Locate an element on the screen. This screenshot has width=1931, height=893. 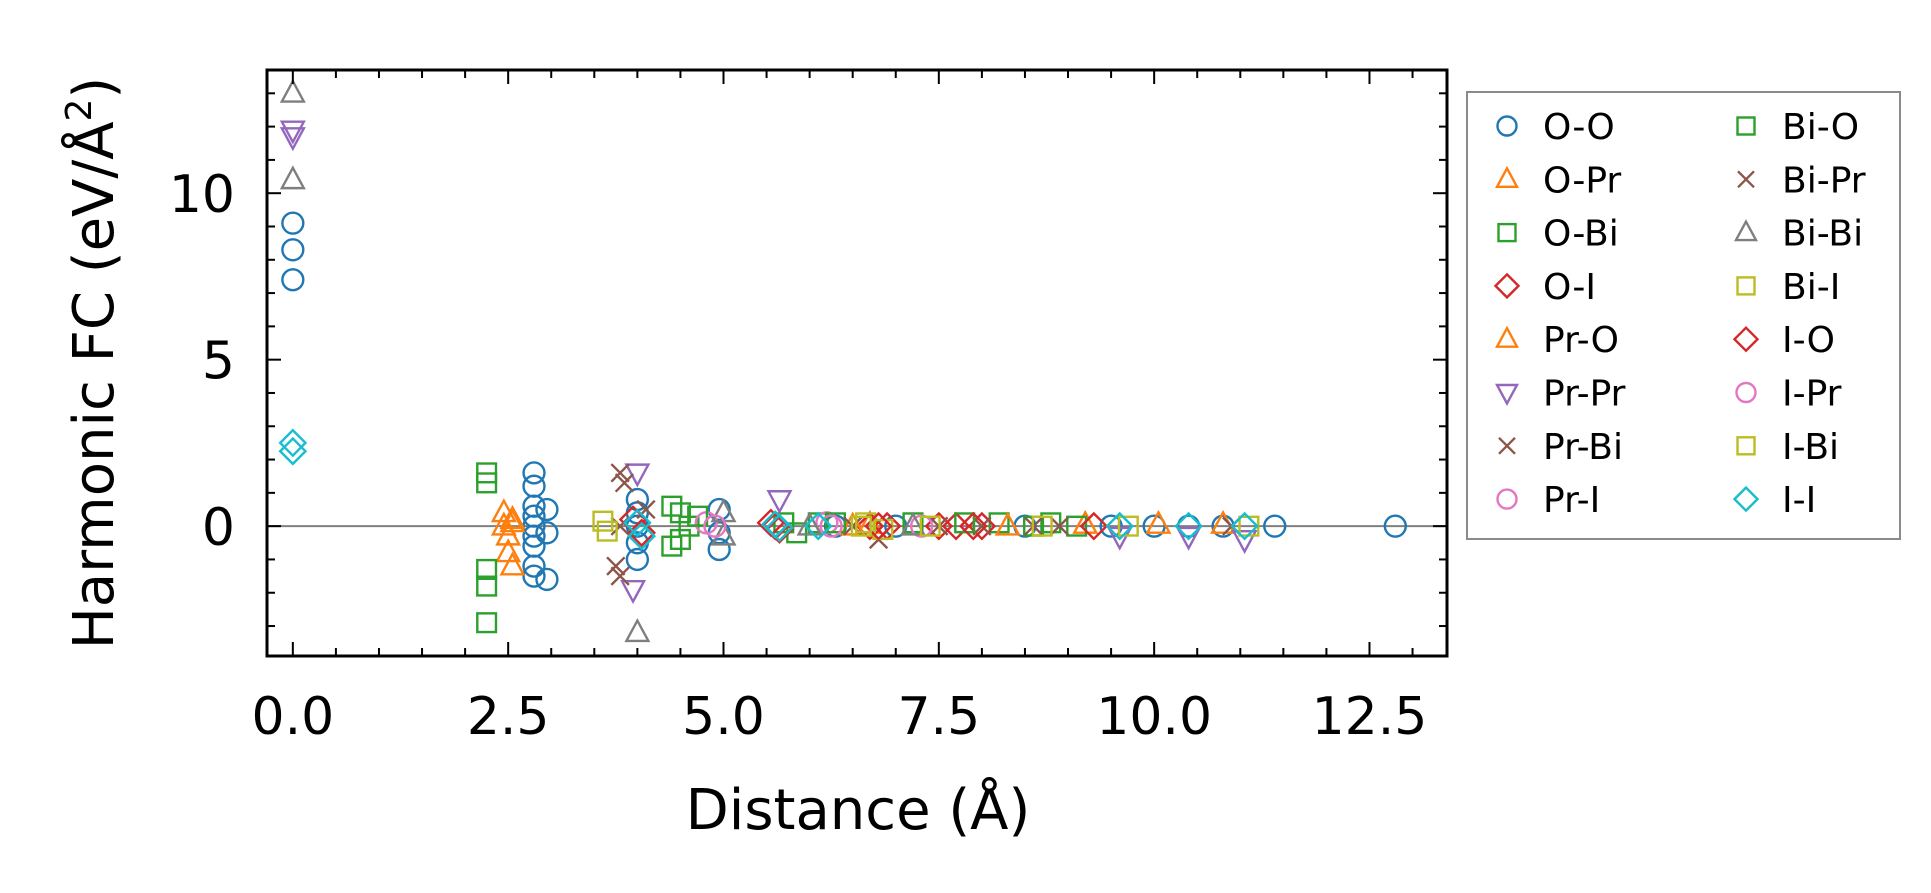
legend-entry: Bi-O is located at coordinates (1797, 127).